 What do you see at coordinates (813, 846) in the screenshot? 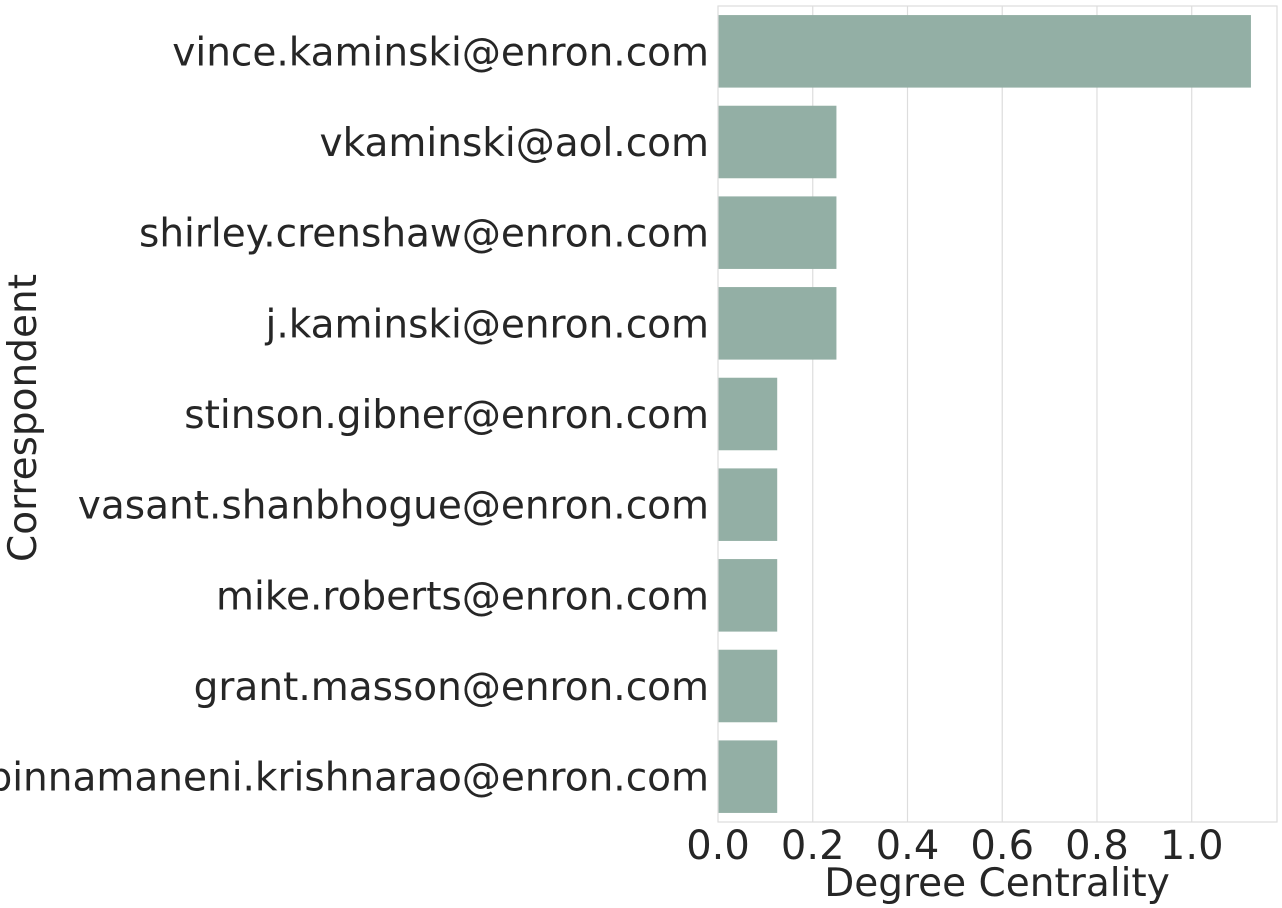
I see `x-tick-label: 0.2` at bounding box center [813, 846].